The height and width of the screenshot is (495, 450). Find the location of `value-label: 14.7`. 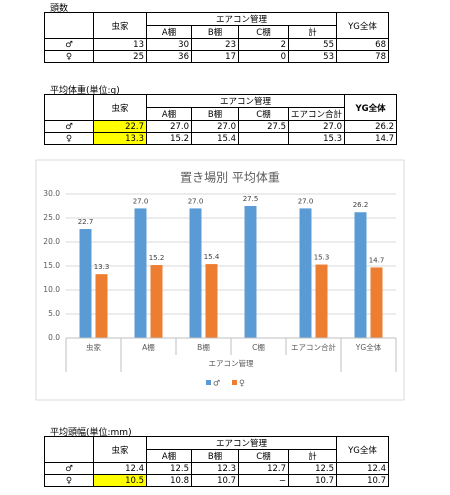

value-label: 14.7 is located at coordinates (377, 260).